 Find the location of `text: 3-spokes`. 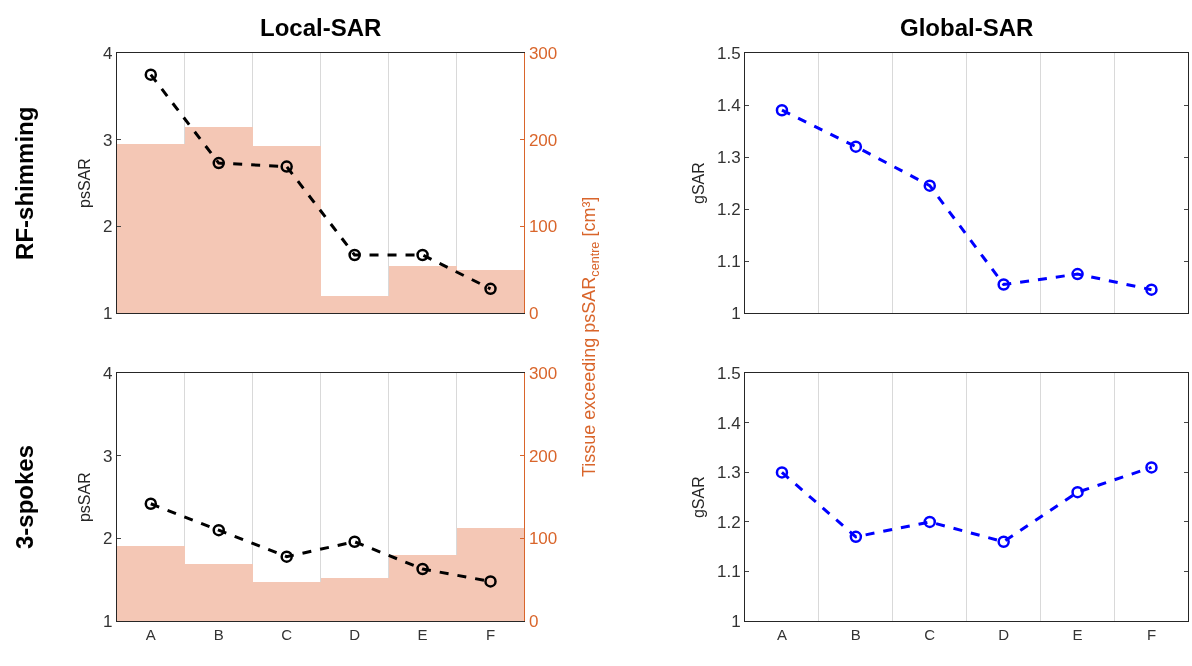

text: 3-spokes is located at coordinates (24, 496).